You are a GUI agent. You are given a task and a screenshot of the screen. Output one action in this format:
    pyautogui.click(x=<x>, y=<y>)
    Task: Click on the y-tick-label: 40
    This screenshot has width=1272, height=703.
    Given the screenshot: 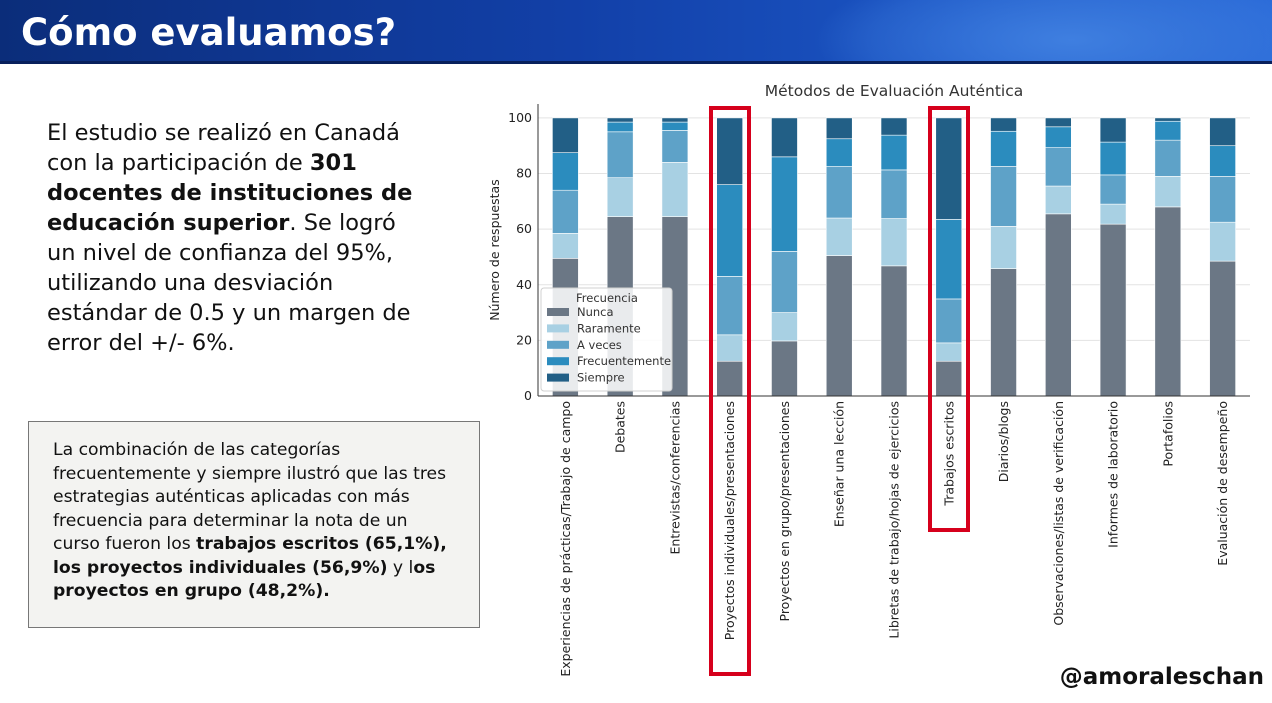 What is the action you would take?
    pyautogui.click(x=524, y=284)
    